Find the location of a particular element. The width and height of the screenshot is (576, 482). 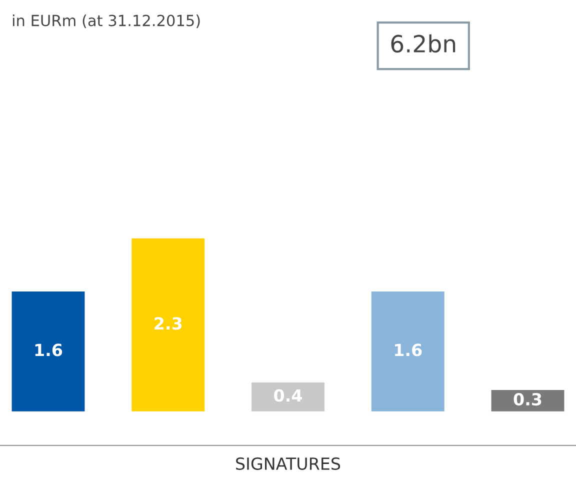

text: 6.2bn is located at coordinates (423, 43).